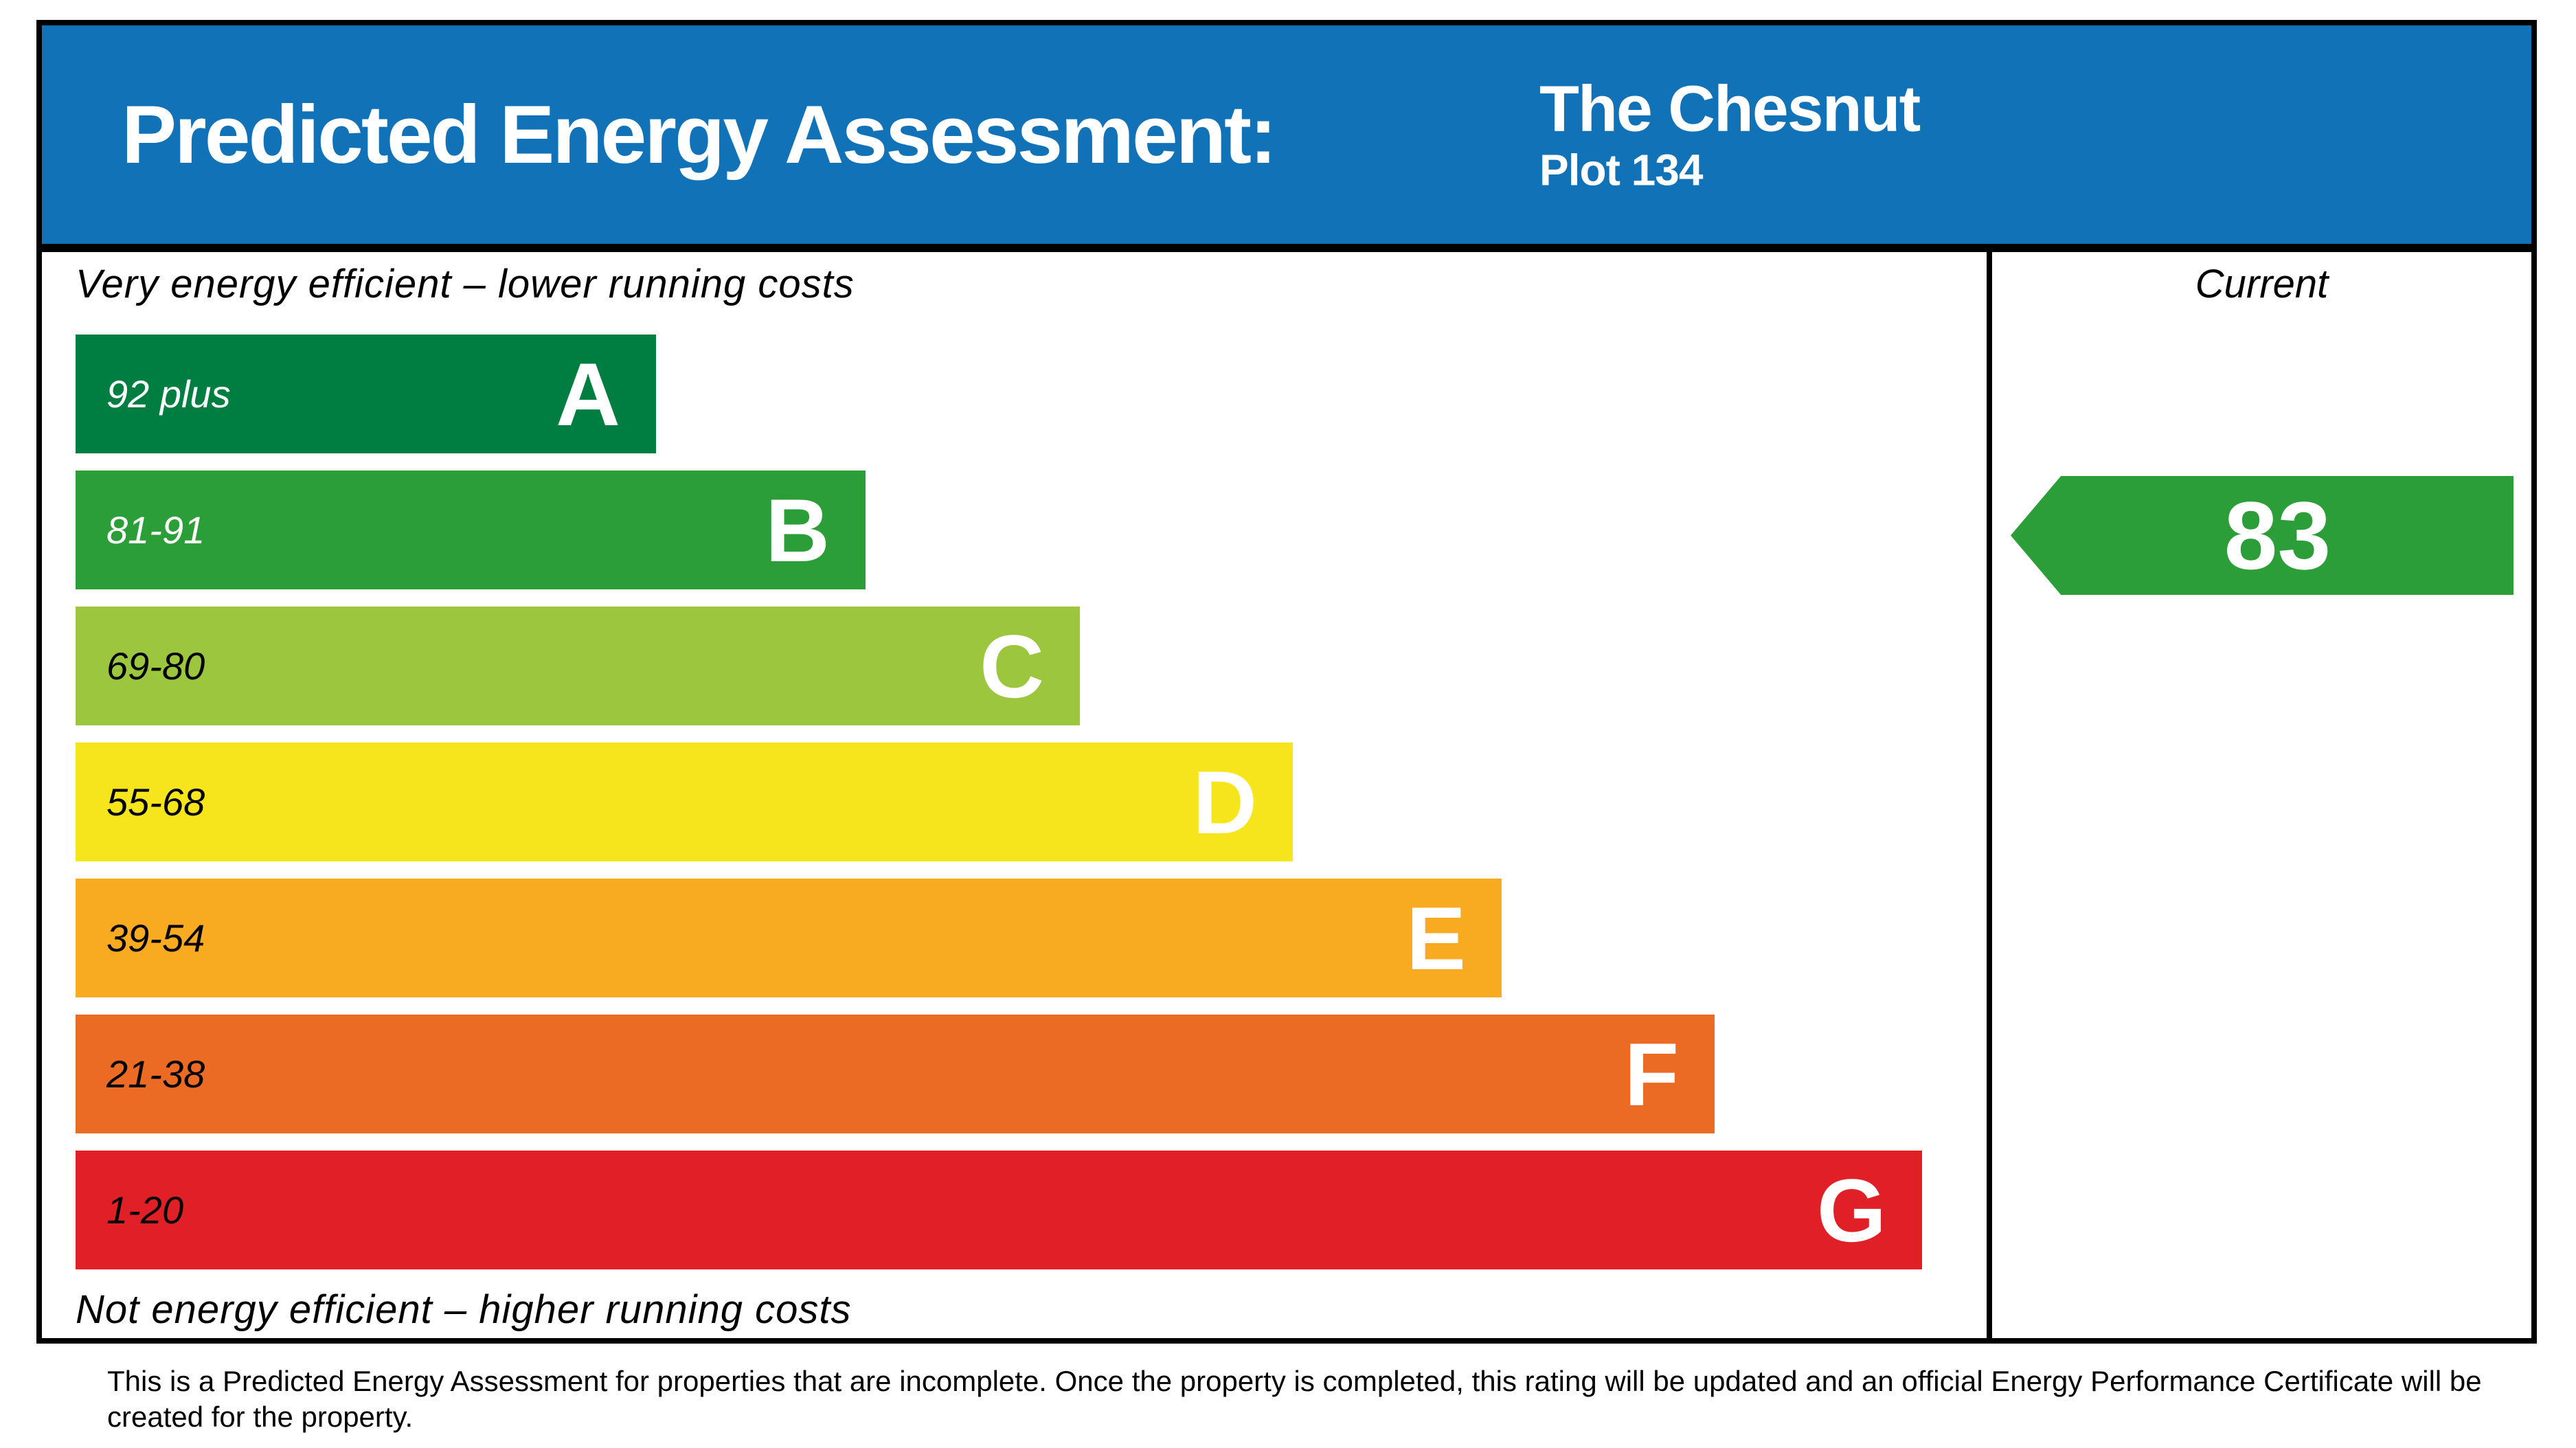  Describe the element at coordinates (999, 1210) in the screenshot. I see `band-row-g: 1-20 G` at that location.